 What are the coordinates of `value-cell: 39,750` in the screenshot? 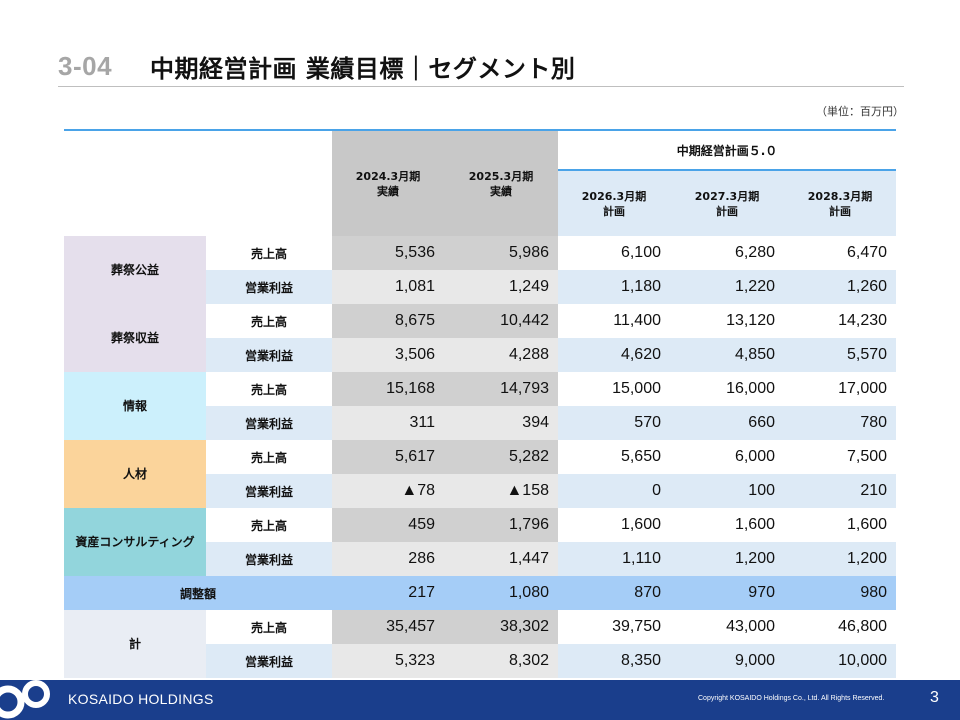 It's located at (614, 627).